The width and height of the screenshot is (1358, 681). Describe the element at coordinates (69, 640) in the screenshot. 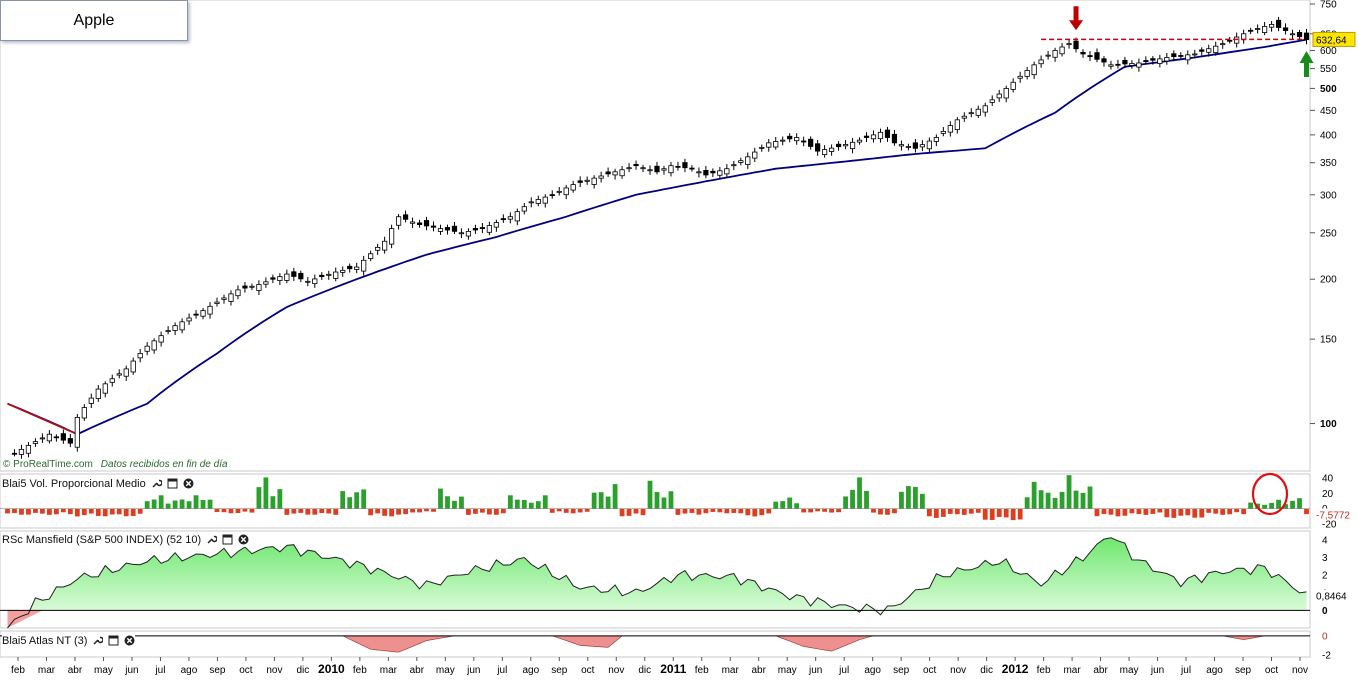

I see `atlas-panel-header: Blai5 Atlas NT (3)` at that location.